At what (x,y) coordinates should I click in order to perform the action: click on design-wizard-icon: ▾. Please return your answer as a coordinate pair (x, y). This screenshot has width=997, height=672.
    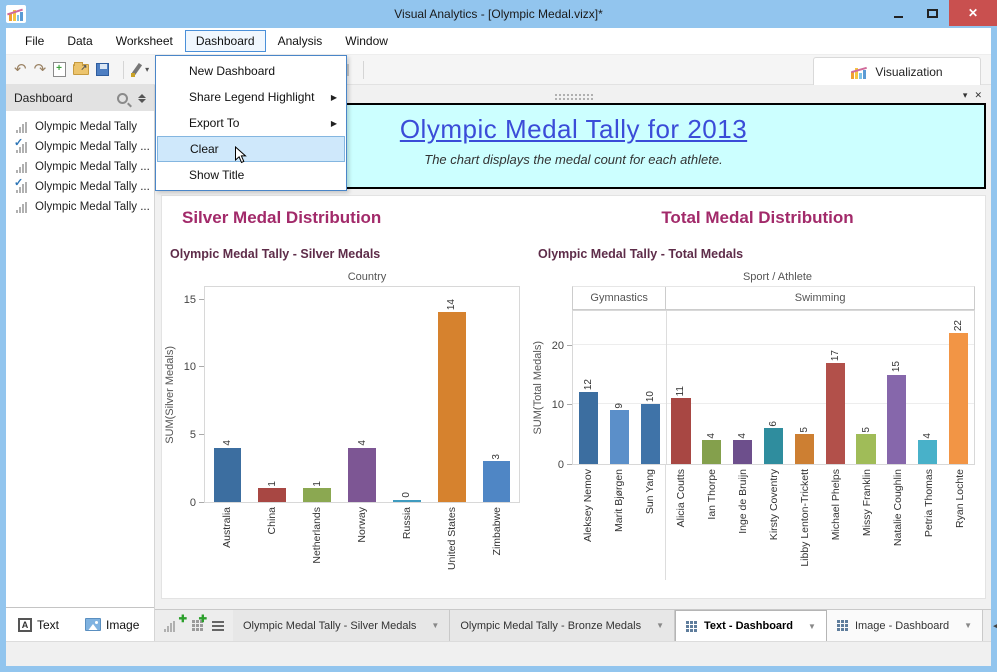
    Looking at the image, I should click on (140, 70).